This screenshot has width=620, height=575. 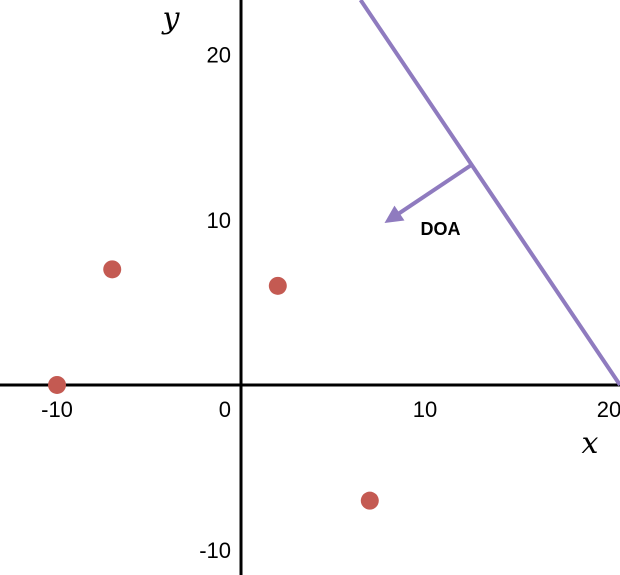 I want to click on doa-label: DOA, so click(x=441, y=229).